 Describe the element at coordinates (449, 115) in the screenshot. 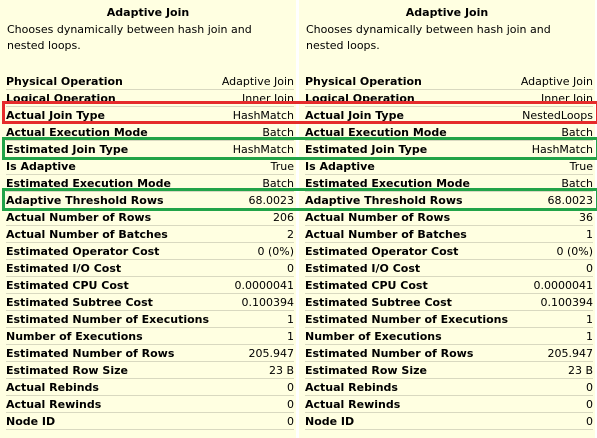

I see `property-row: Actual Join Type NestedLoops` at that location.